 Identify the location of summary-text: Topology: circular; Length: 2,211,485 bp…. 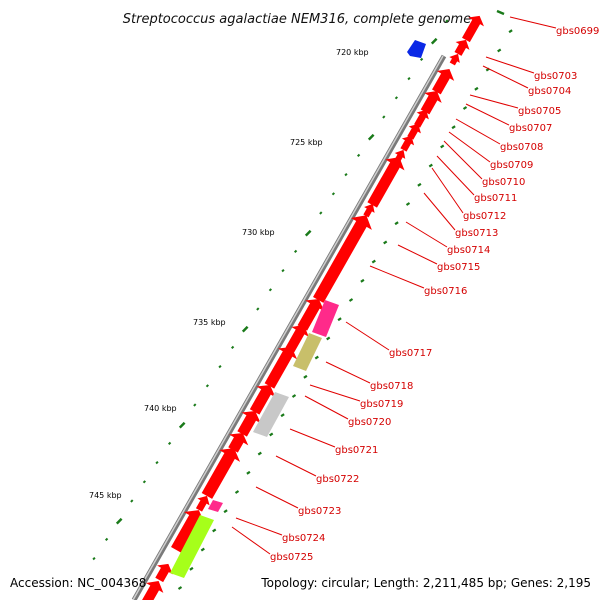
(425, 583).